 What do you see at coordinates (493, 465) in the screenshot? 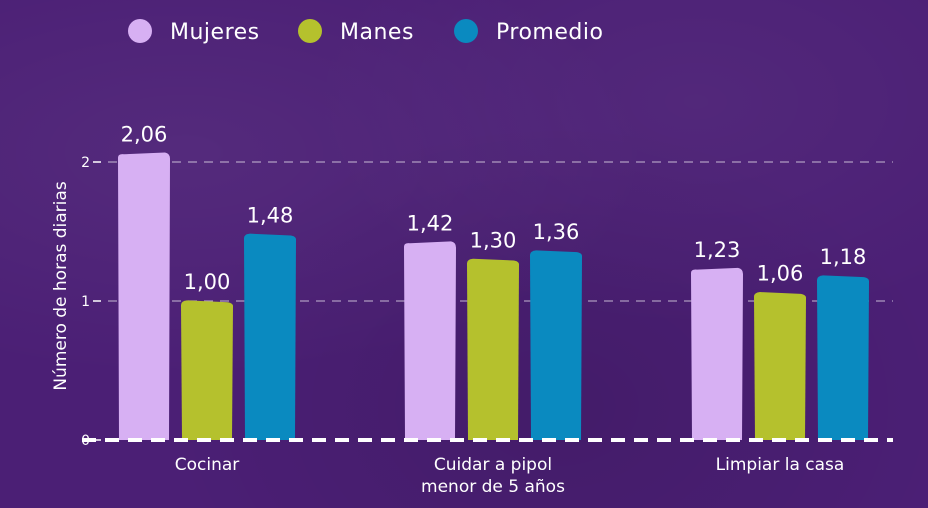
I see `category-label: Cuidar a pipol` at bounding box center [493, 465].